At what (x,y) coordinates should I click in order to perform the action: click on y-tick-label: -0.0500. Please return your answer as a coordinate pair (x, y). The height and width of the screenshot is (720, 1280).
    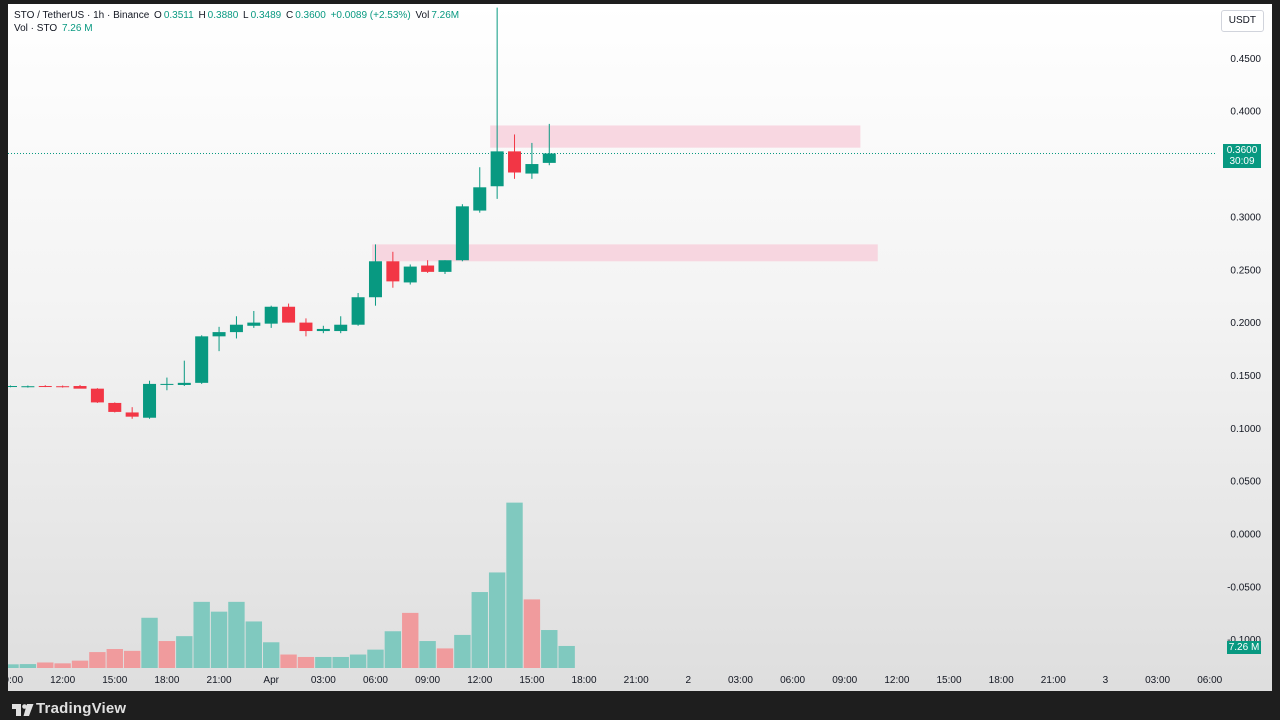
    Looking at the image, I should click on (1244, 587).